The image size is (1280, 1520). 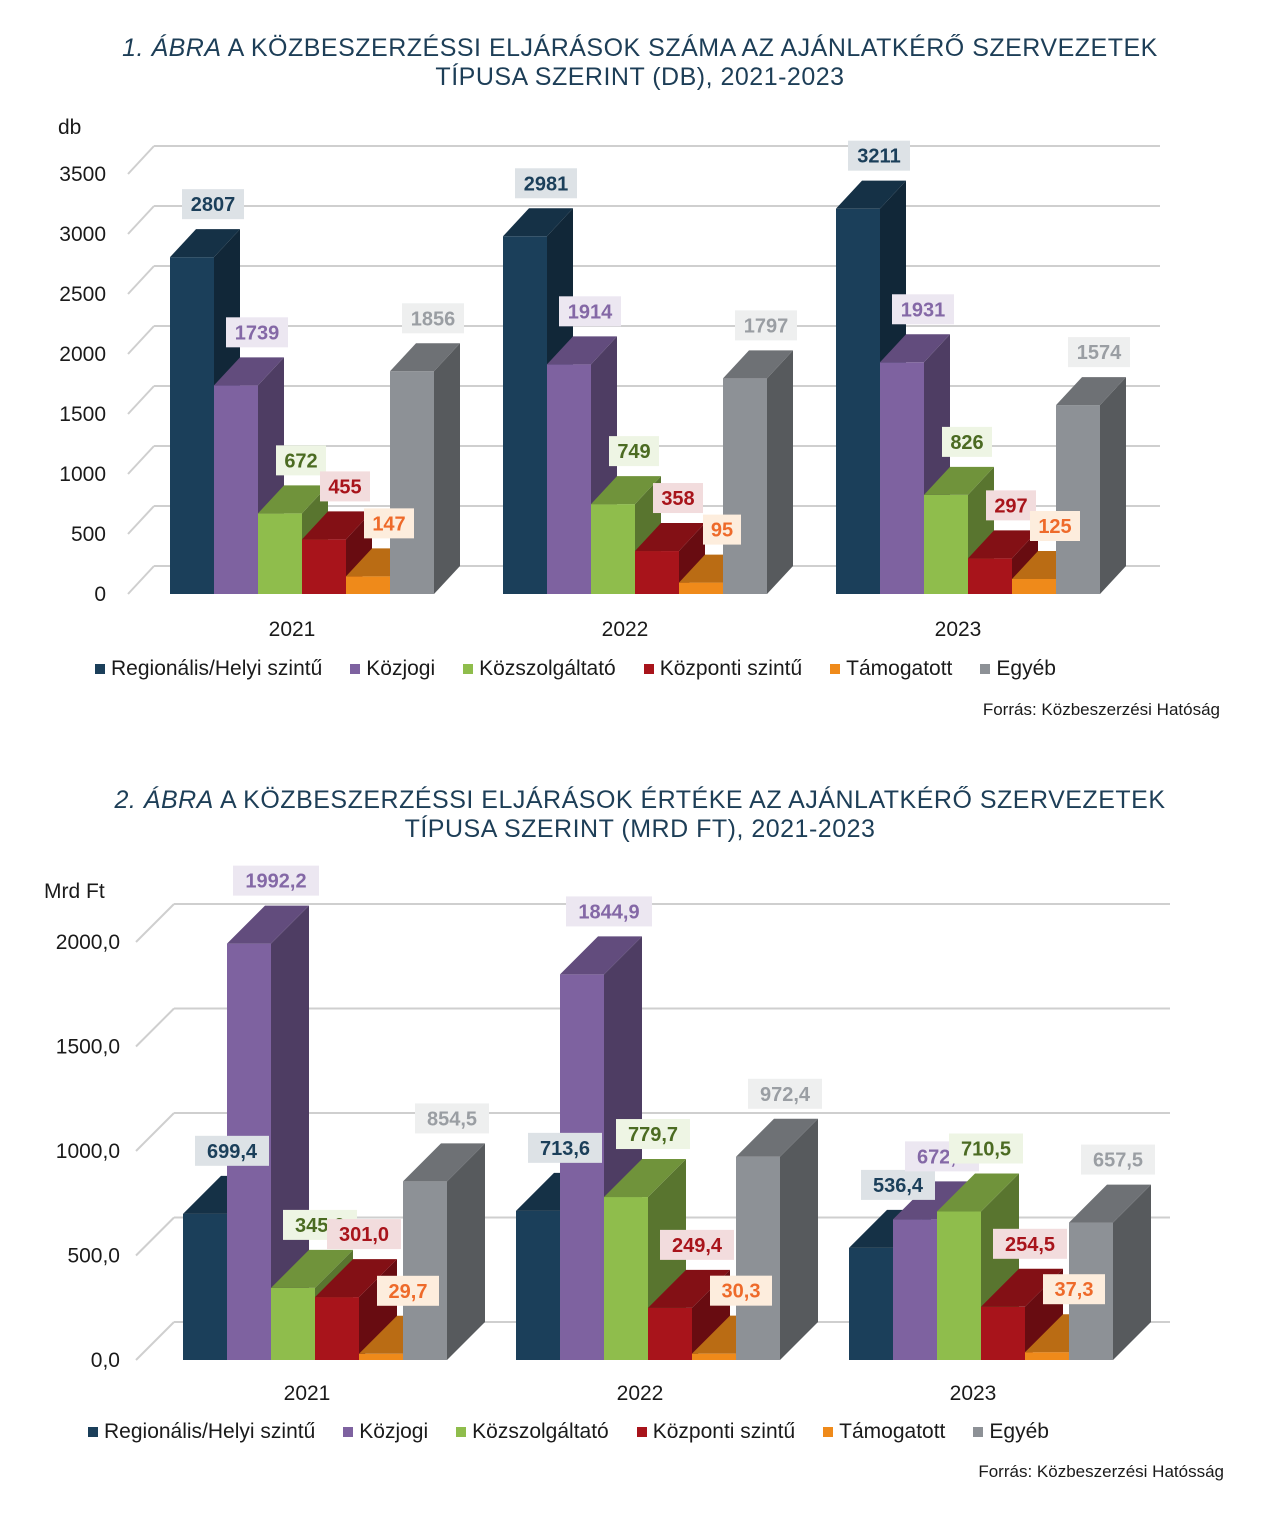 I want to click on data-label: 1914, so click(x=590, y=312).